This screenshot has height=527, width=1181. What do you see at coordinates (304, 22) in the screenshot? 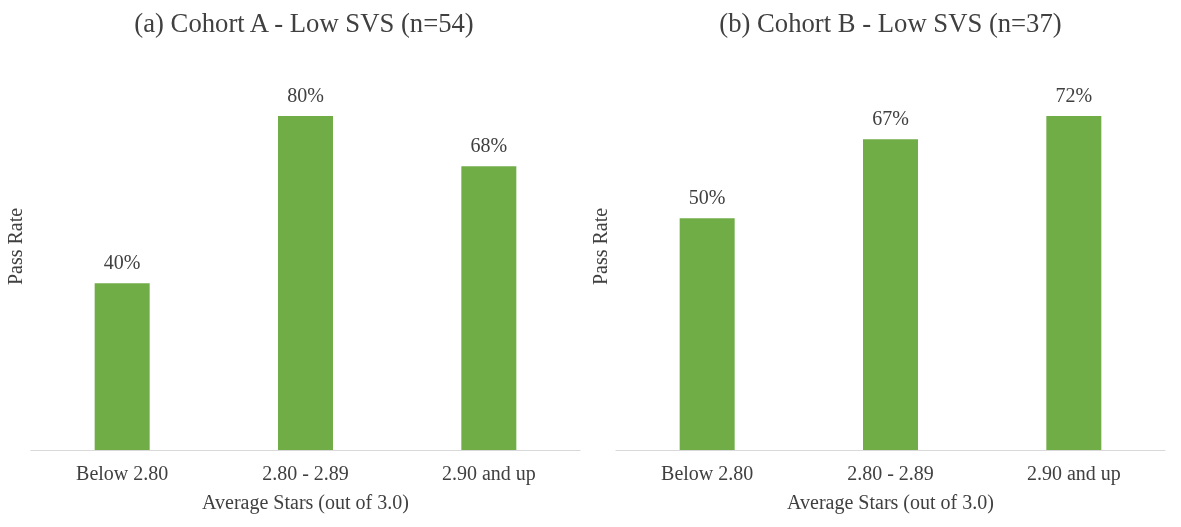
I see `chart-title: (a) Cohort A - Low SVS (n=54)` at bounding box center [304, 22].